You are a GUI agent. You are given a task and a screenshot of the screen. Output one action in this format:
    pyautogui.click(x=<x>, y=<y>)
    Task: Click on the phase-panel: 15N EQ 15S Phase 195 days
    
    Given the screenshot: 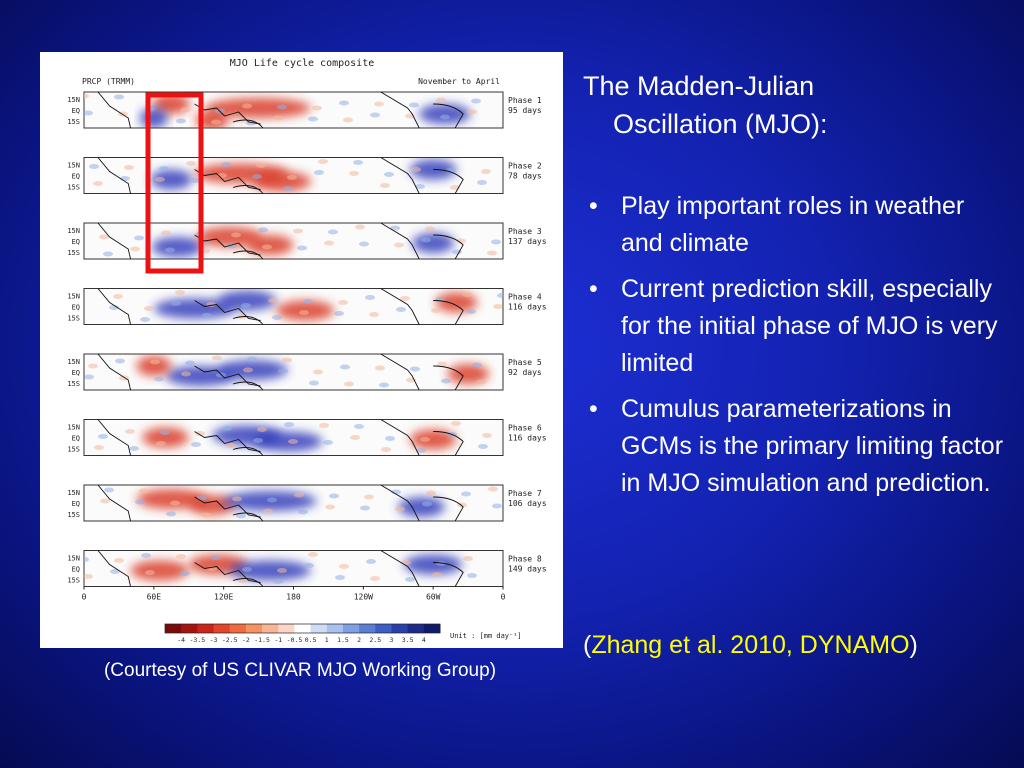 What is the action you would take?
    pyautogui.click(x=304, y=110)
    